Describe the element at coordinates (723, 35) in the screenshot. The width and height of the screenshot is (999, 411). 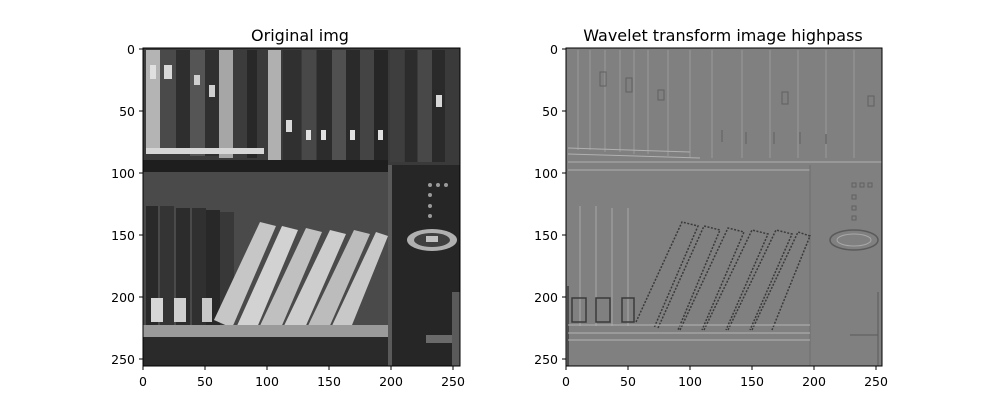
I see `panel-title-highpass: Wavelet transform image highpass` at that location.